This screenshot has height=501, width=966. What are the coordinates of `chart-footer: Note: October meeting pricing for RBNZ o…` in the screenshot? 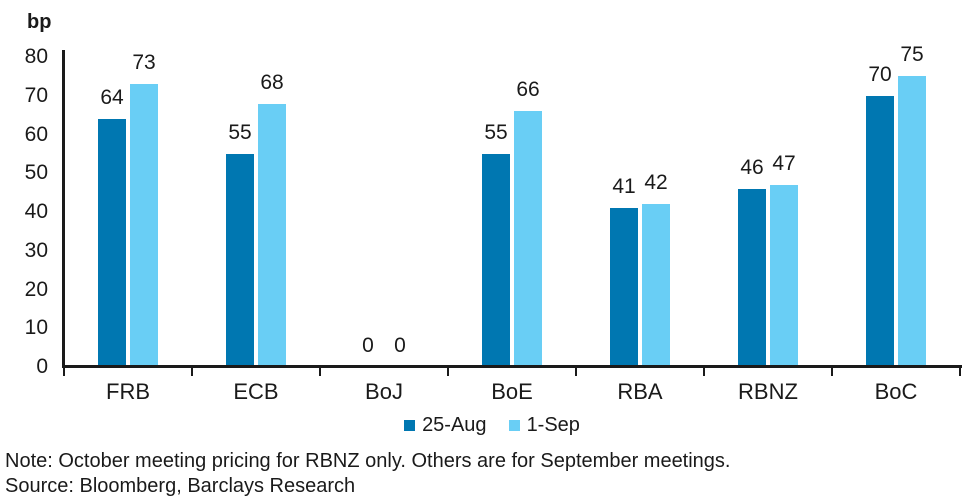 It's located at (368, 474).